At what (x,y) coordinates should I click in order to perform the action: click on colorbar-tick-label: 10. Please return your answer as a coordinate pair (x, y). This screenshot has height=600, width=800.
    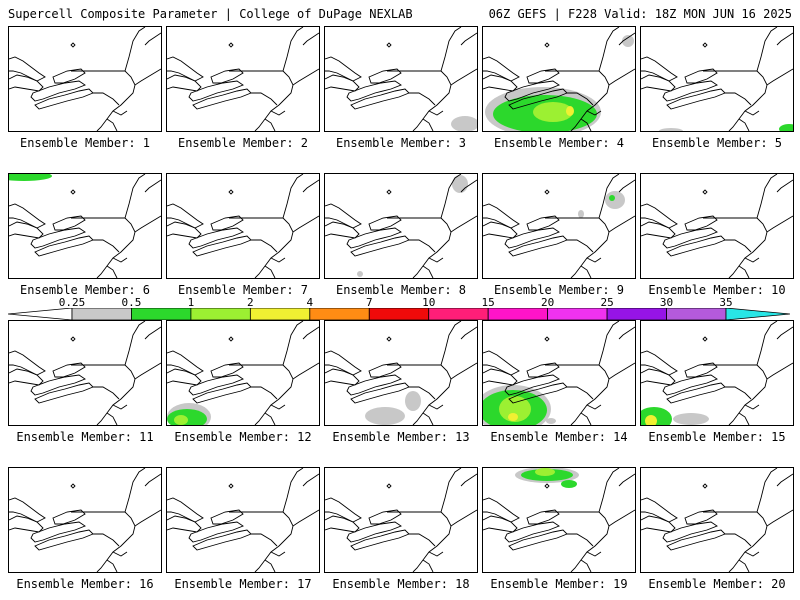
    Looking at the image, I should click on (429, 302).